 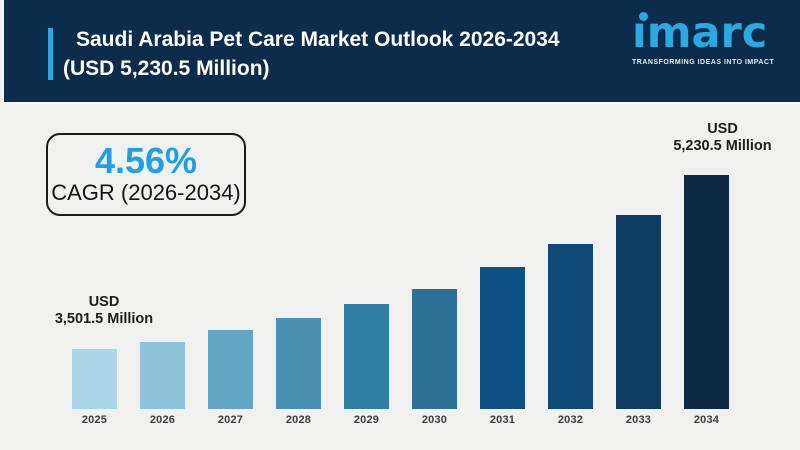 What do you see at coordinates (434, 420) in the screenshot?
I see `x-axis-label-2030: 2030` at bounding box center [434, 420].